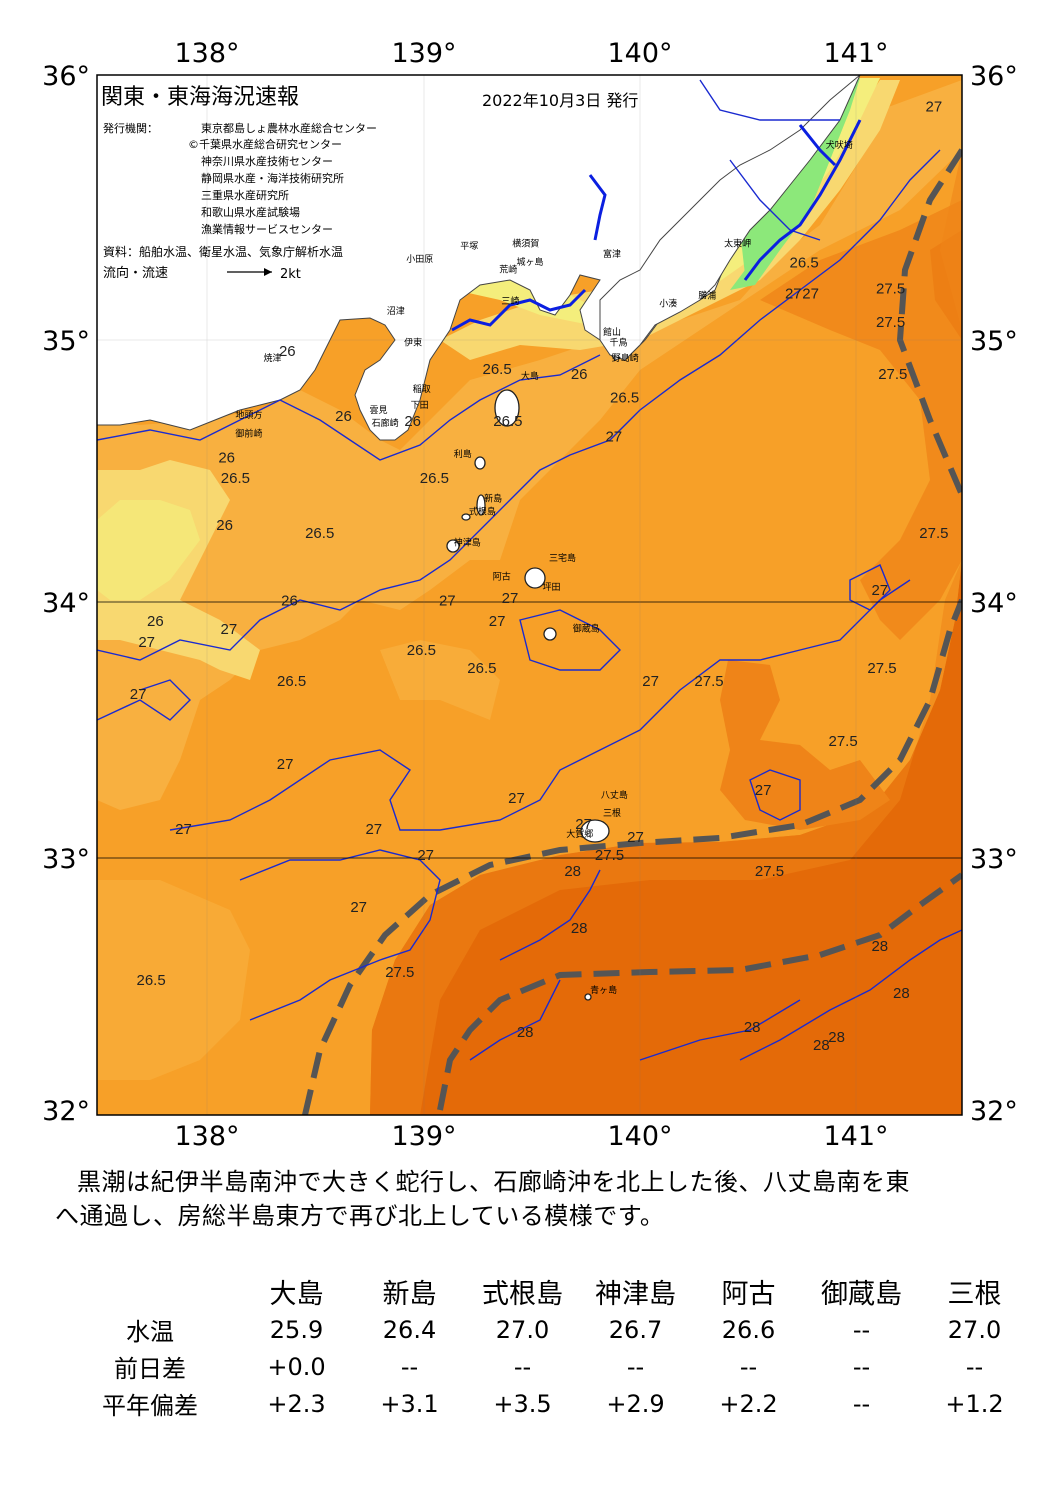 The height and width of the screenshot is (1503, 1064). I want to click on water-25-5-w, so click(148, 550).